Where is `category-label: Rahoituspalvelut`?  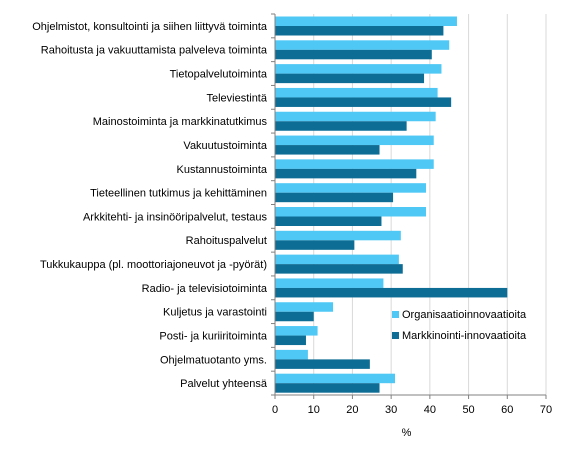 category-label: Rahoituspalvelut is located at coordinates (226, 241).